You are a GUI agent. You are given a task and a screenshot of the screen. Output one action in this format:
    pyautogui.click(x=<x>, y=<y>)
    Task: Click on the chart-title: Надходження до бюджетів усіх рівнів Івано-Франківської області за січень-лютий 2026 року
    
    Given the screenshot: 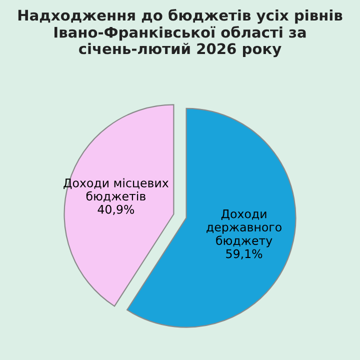 What is the action you would take?
    pyautogui.click(x=180, y=33)
    